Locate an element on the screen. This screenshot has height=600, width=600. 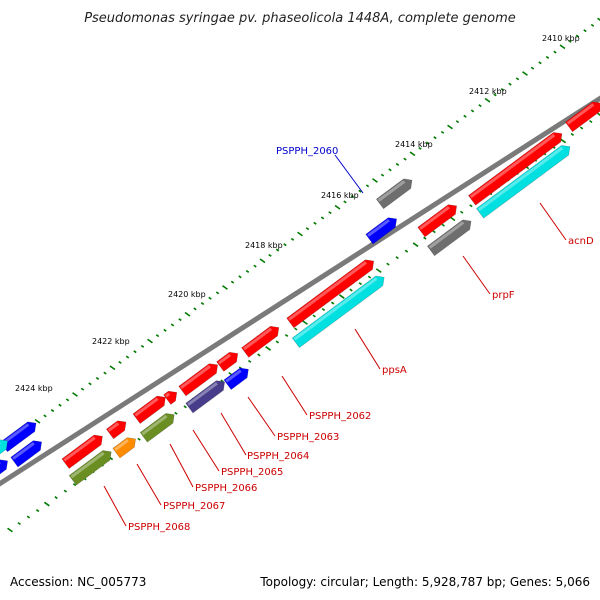
gene-pspph-2068-2-highlight is located at coordinates (87, 465).